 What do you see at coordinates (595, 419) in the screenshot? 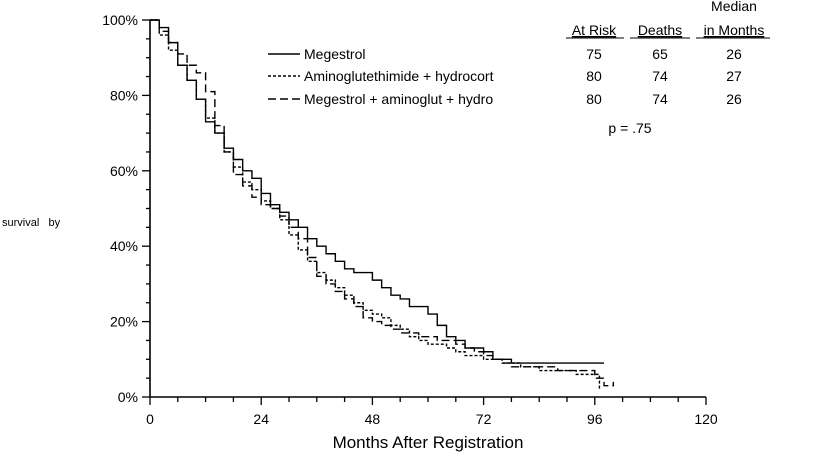
I see `x-tick-label: 96` at bounding box center [595, 419].